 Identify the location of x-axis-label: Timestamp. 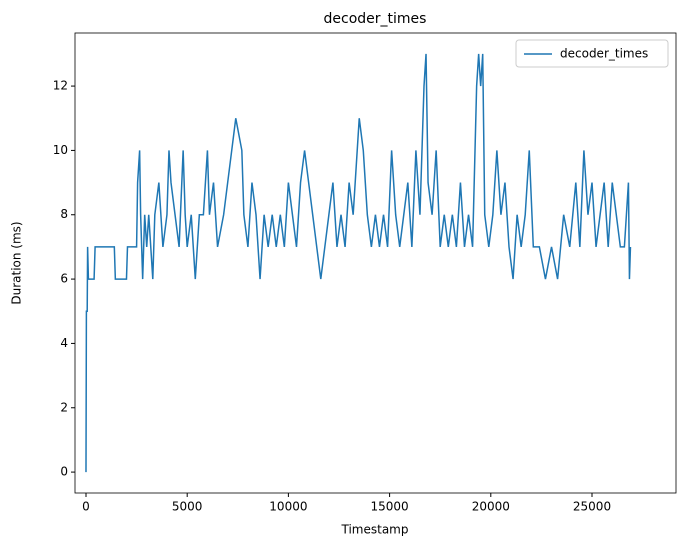
(375, 530).